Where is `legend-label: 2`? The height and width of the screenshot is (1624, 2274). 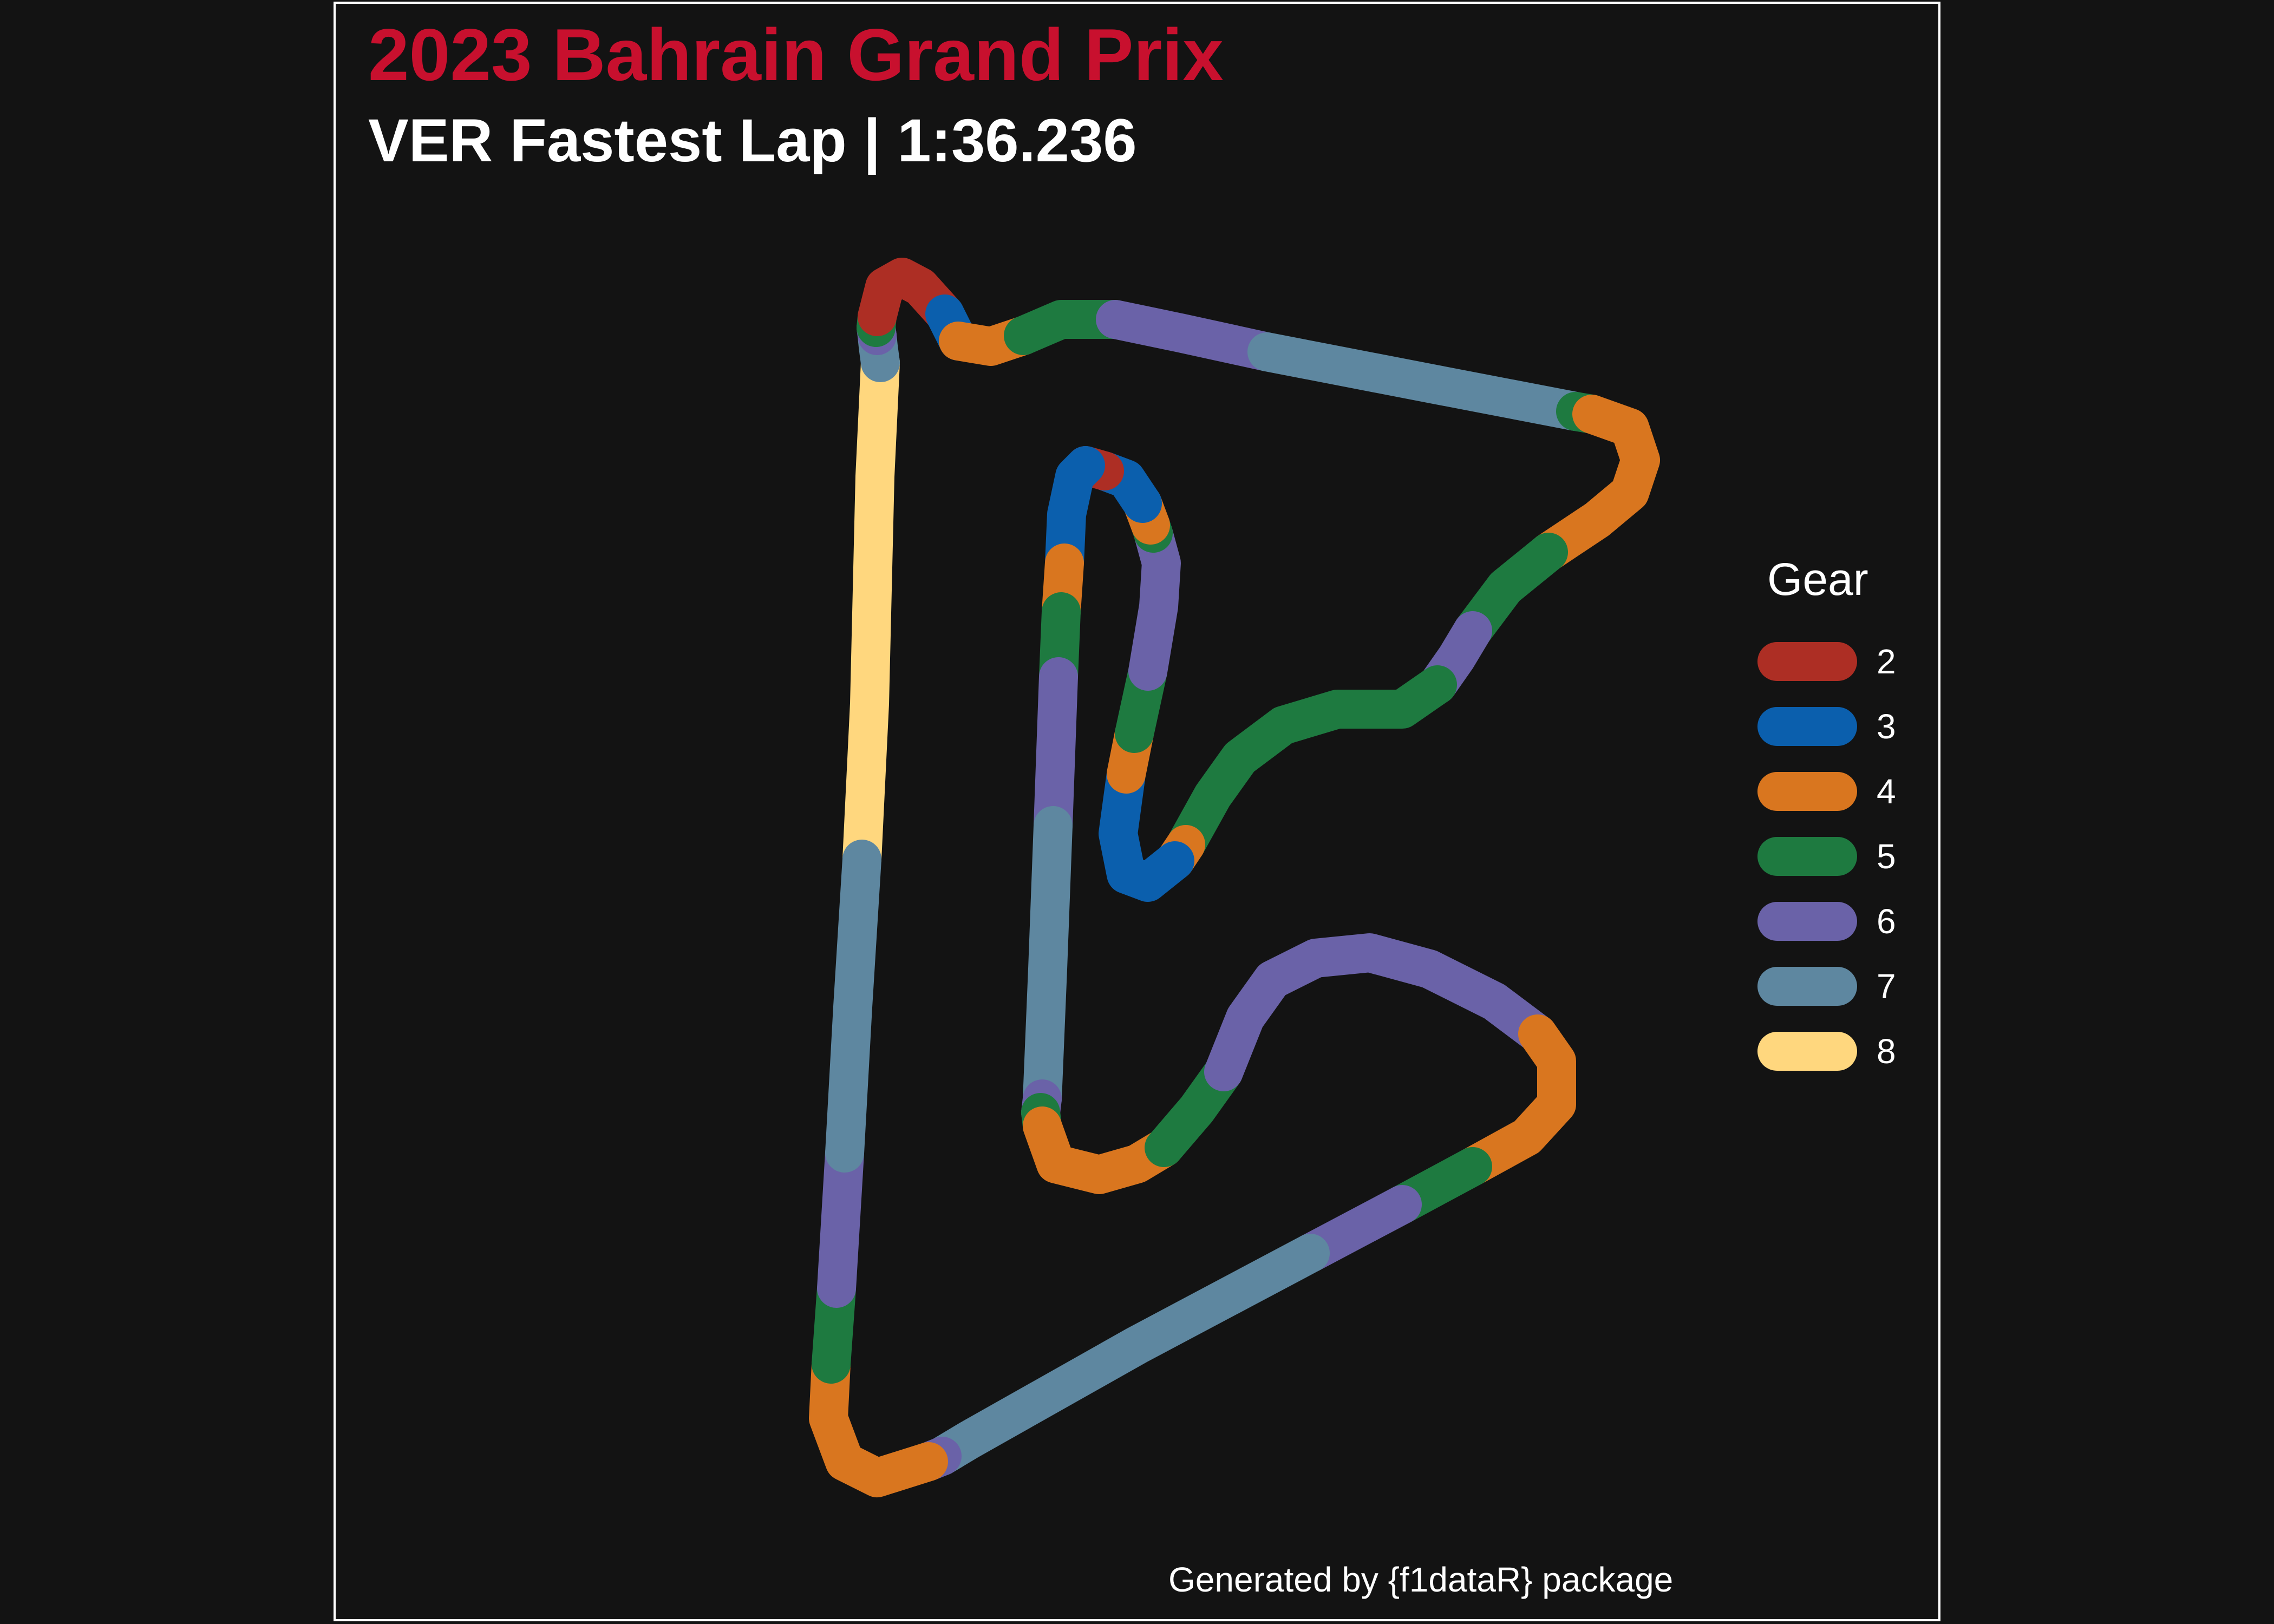
legend-label: 2 is located at coordinates (1887, 662).